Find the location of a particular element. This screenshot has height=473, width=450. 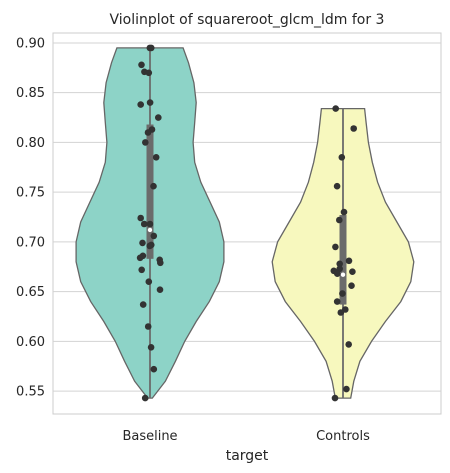

y-tick-label: 0.90 is located at coordinates (30, 43).